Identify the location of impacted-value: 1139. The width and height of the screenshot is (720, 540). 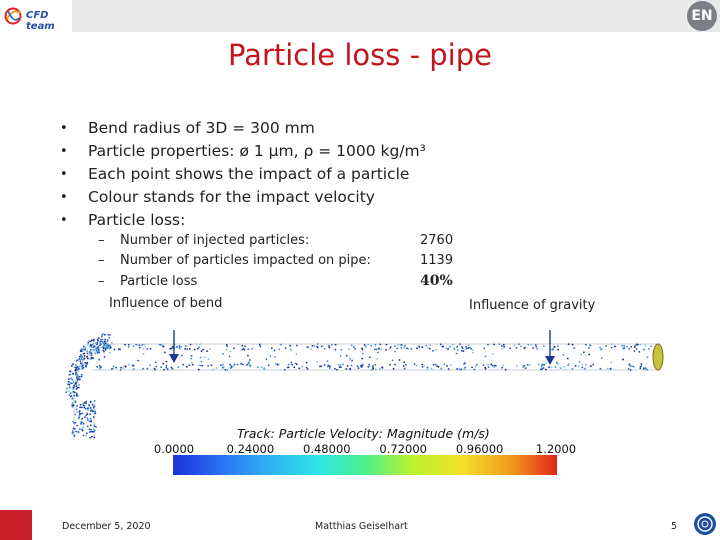
(437, 260).